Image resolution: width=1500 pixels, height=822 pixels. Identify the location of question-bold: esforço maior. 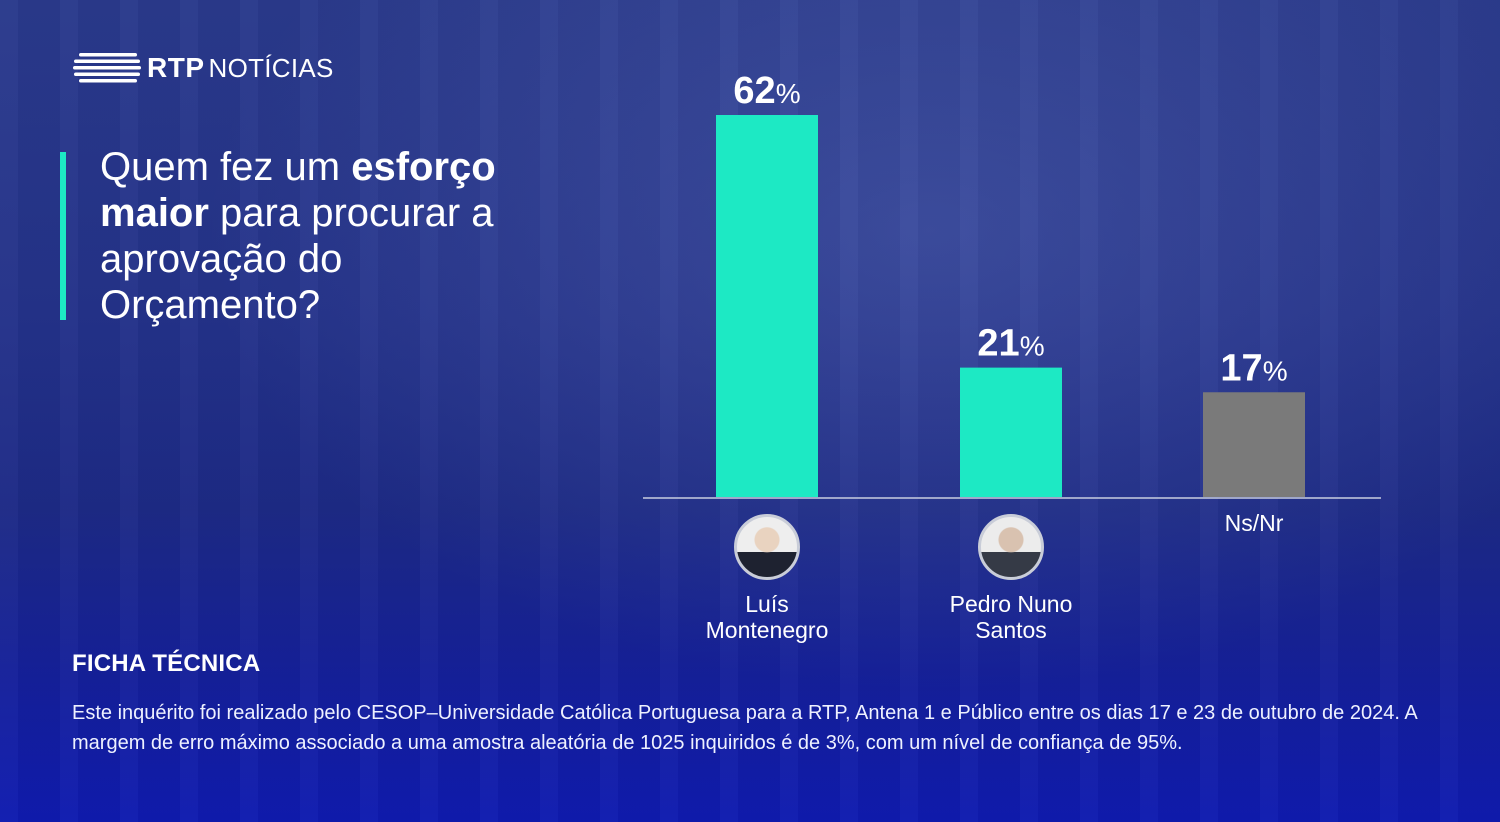
(298, 190).